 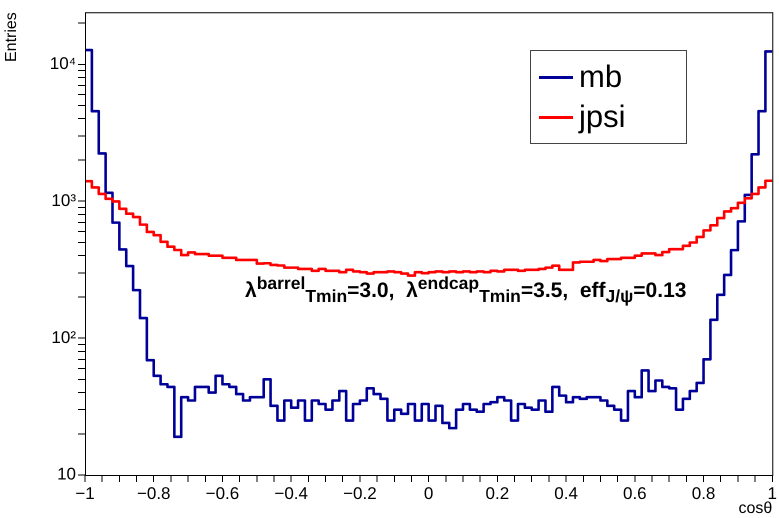 What do you see at coordinates (704, 493) in the screenshot?
I see `x-tick-label: 0.8` at bounding box center [704, 493].